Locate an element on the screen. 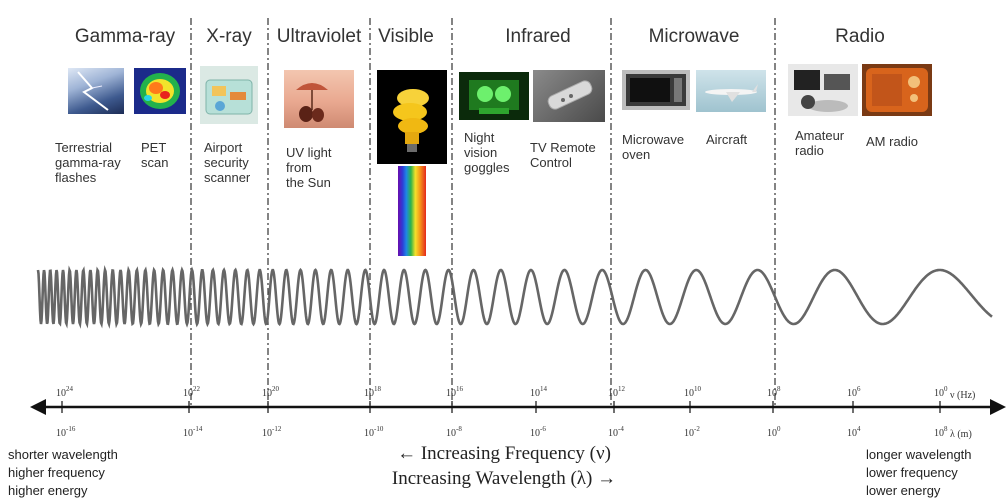 This screenshot has height=503, width=1008. wavelength-tick-label: 10⁻⁶ is located at coordinates (538, 432).